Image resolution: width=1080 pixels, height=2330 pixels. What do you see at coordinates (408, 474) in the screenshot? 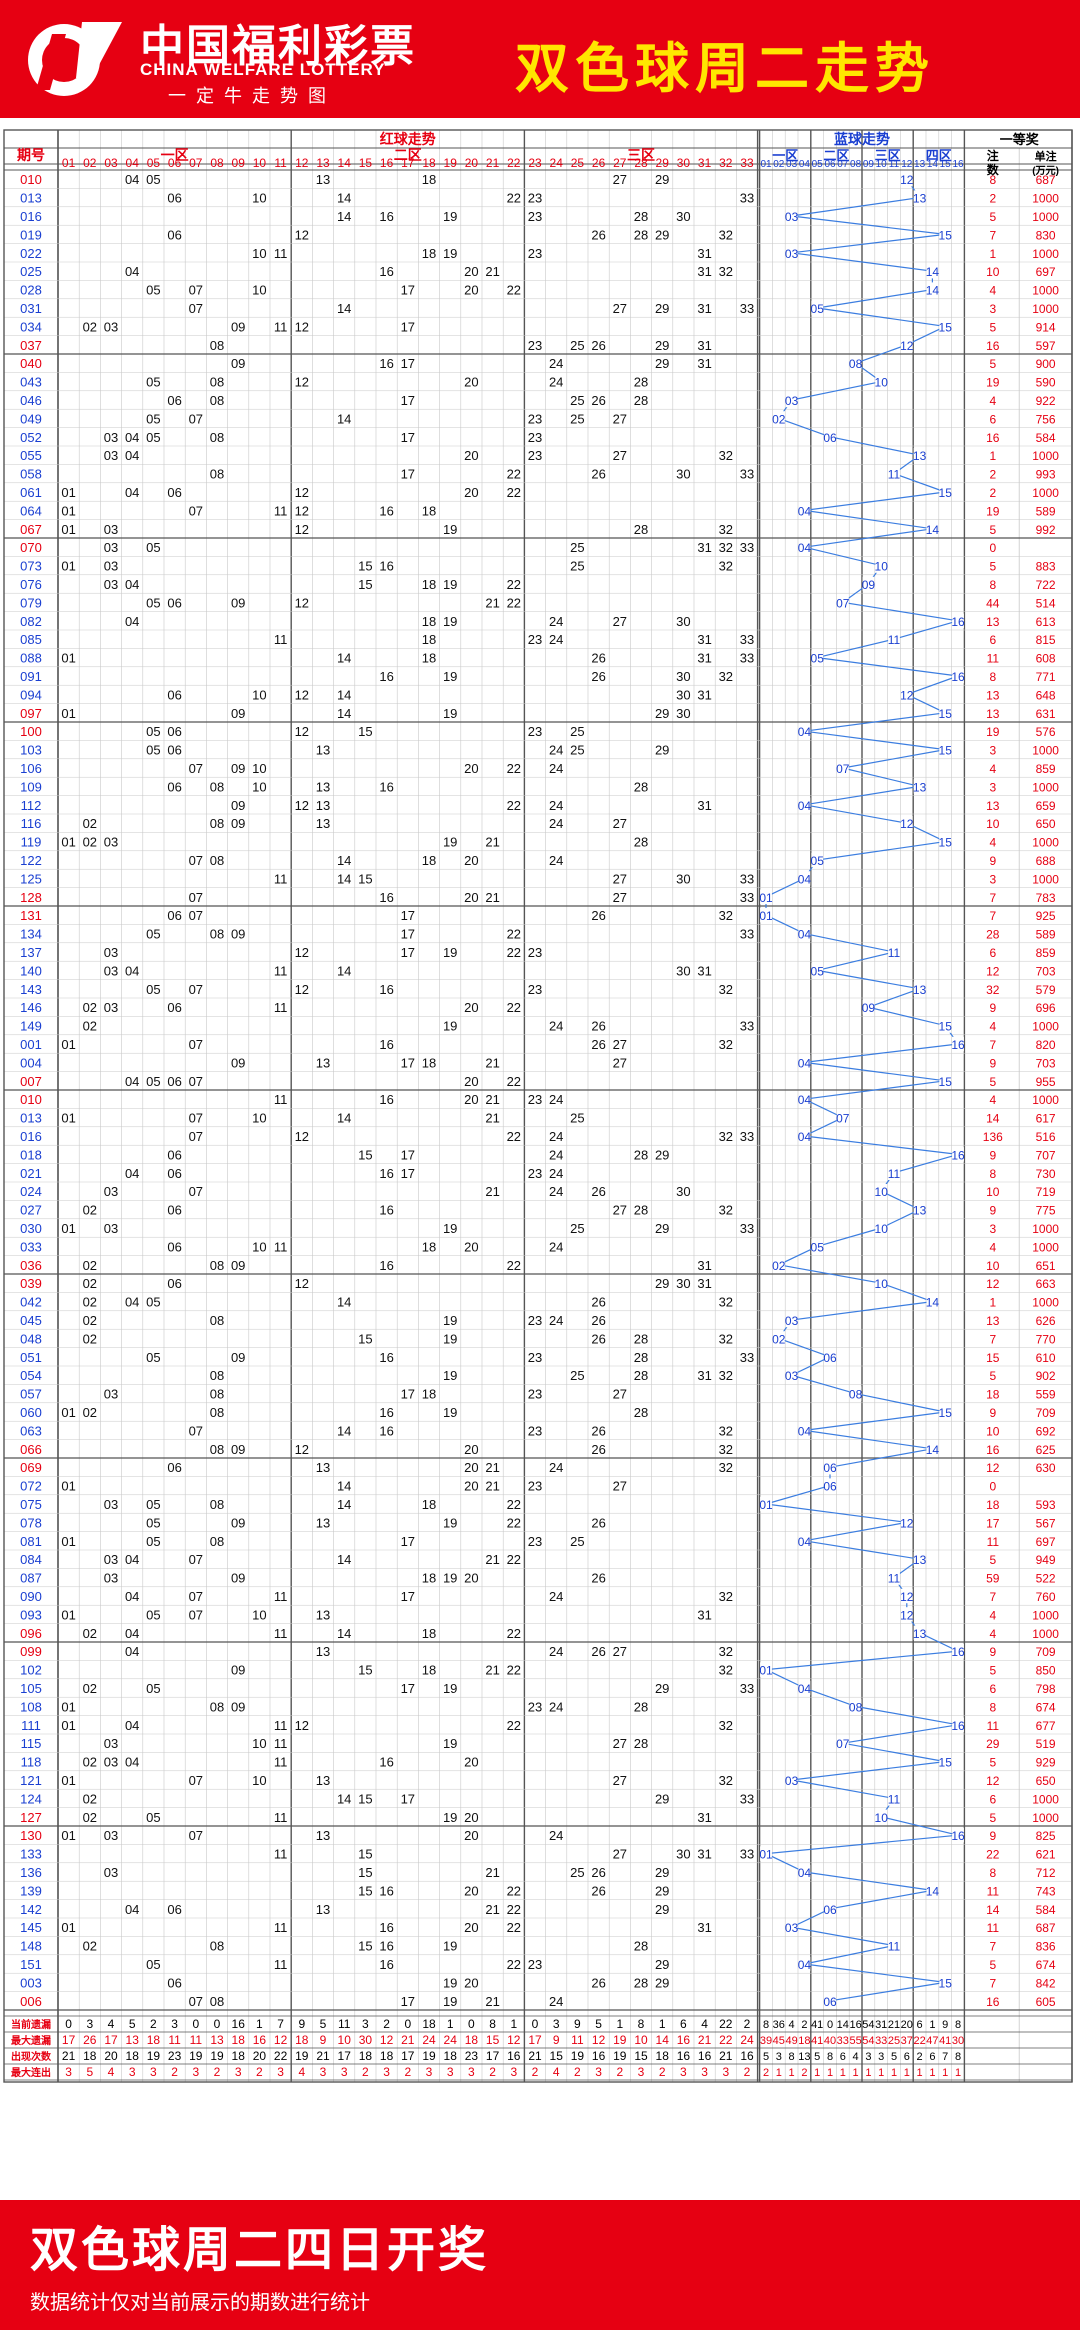
I see `red-ball-mark: 17` at bounding box center [408, 474].